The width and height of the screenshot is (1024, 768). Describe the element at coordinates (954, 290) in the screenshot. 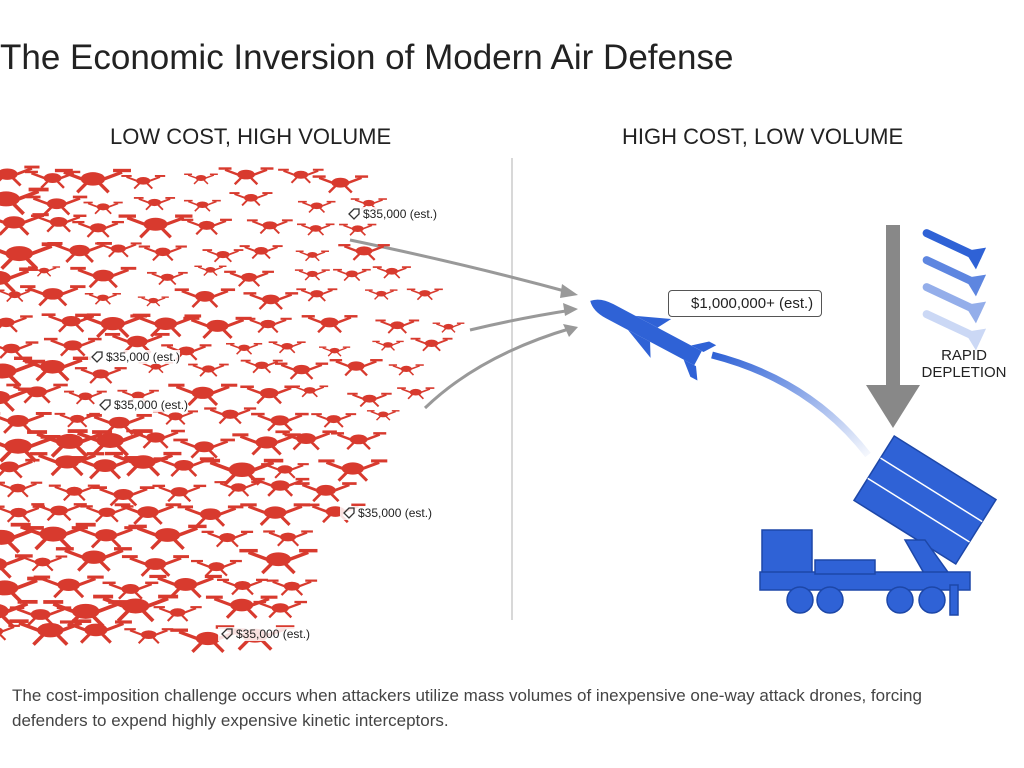

I see `depletion-missiles` at that location.